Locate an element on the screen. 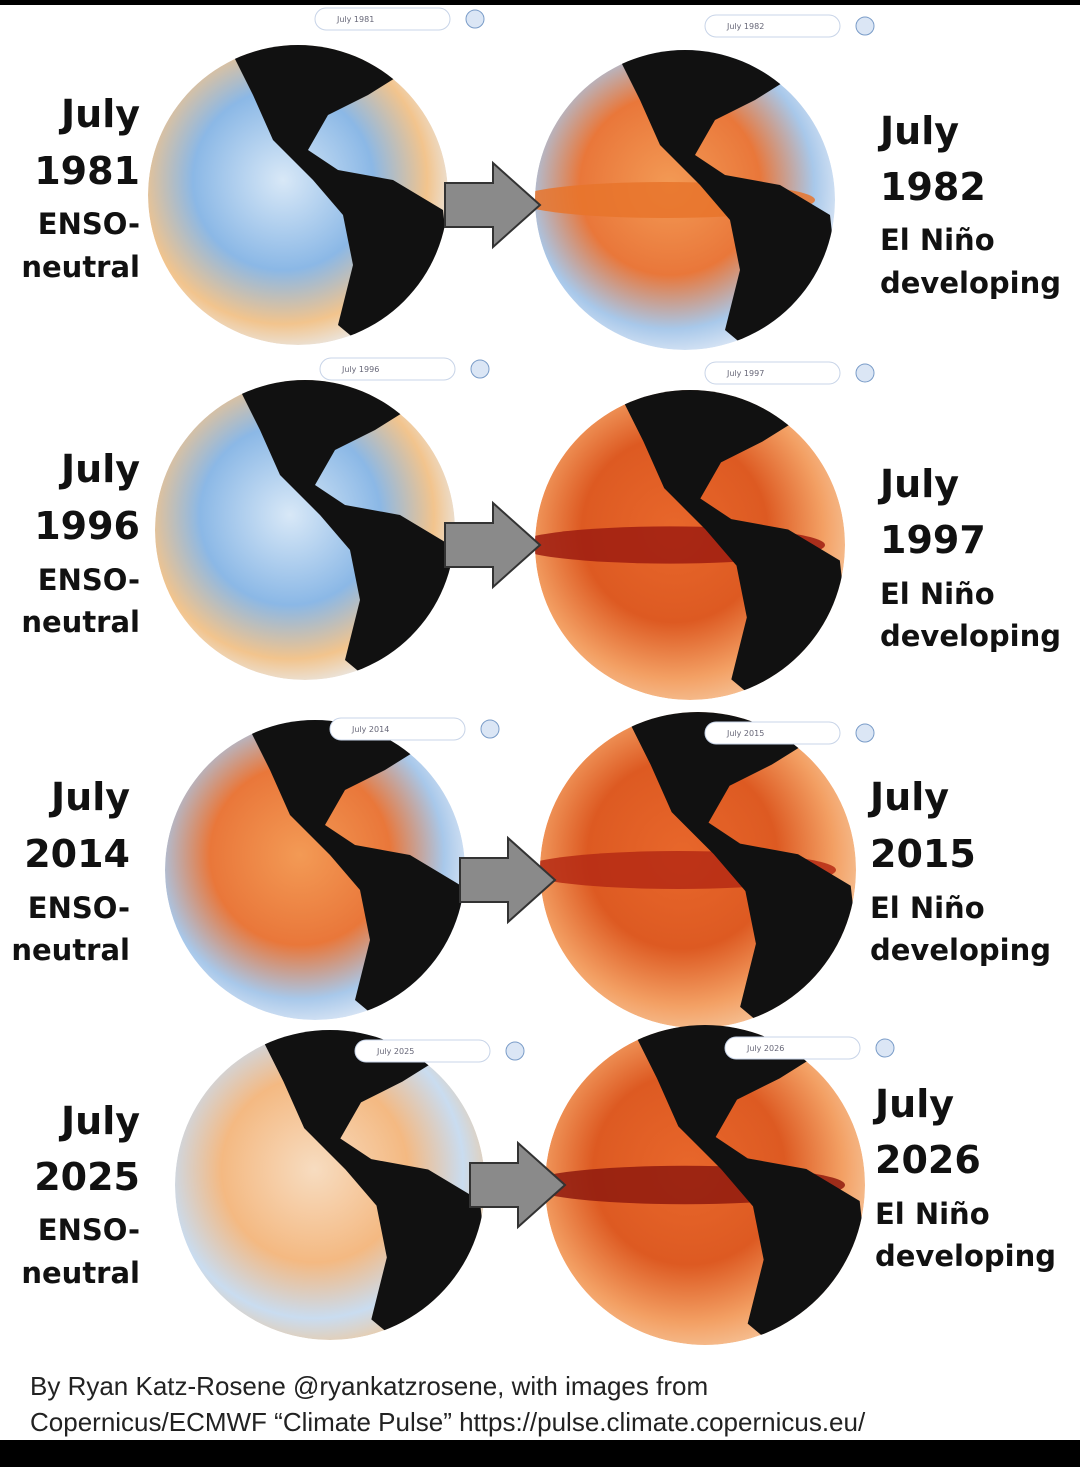 The height and width of the screenshot is (1467, 1080). date-pill-text: July 2025 is located at coordinates (395, 1051).